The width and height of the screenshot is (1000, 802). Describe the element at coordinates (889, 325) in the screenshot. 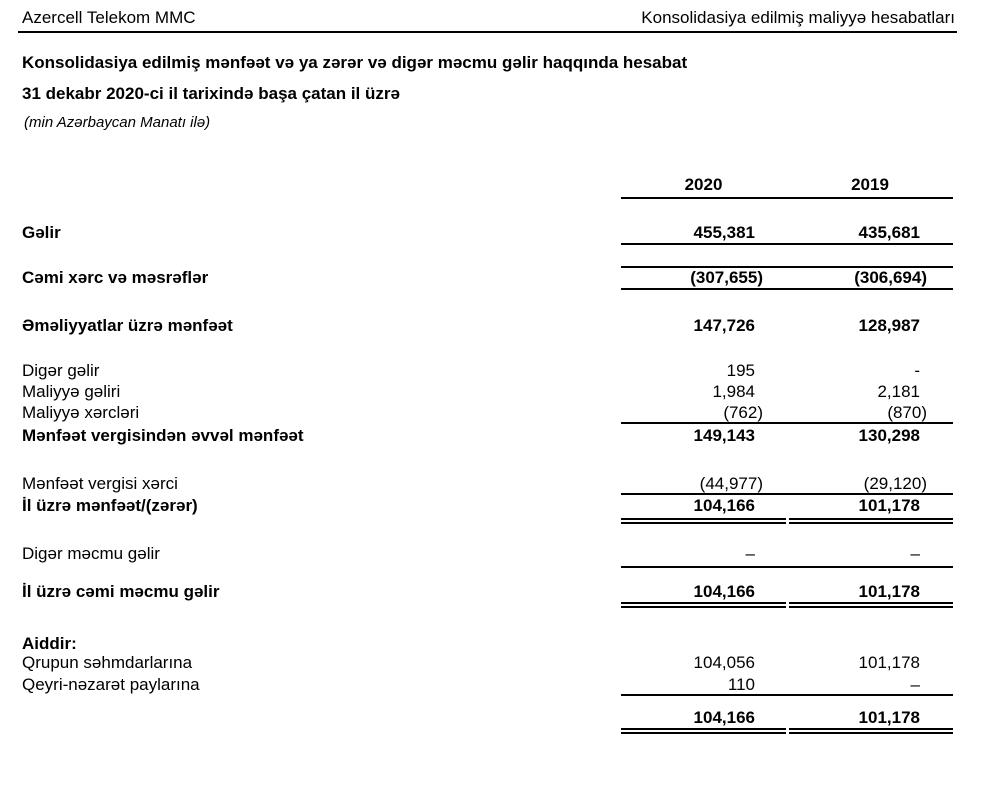

I see `value-2019: 128,987` at that location.